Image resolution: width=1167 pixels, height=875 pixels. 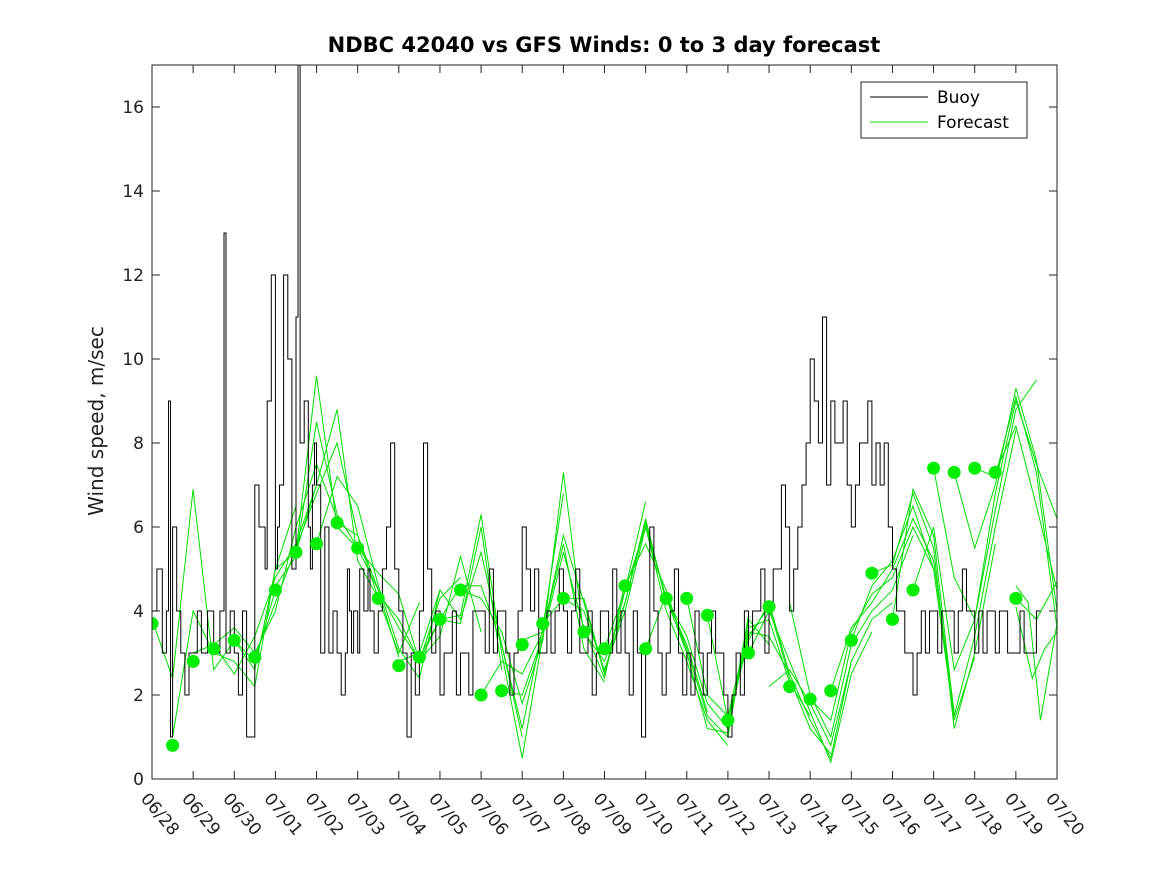 What do you see at coordinates (138, 612) in the screenshot?
I see `y-tick-label: 4` at bounding box center [138, 612].